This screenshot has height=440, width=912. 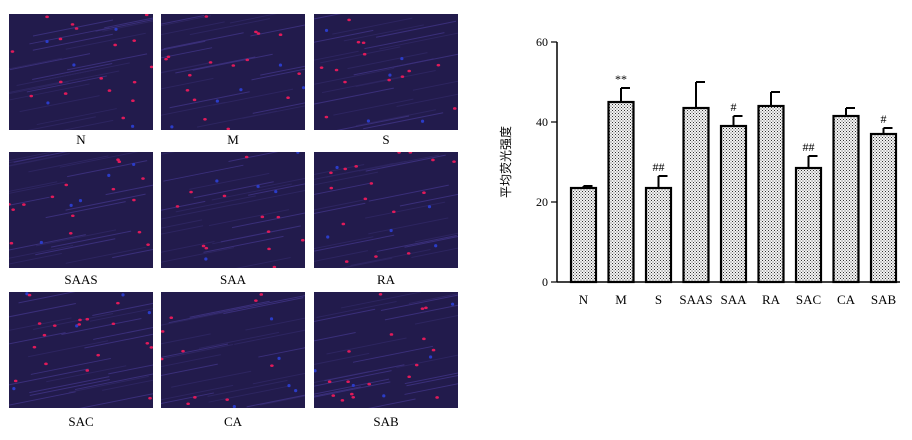 I want to click on x-tick-label: SAB, so click(x=884, y=299).